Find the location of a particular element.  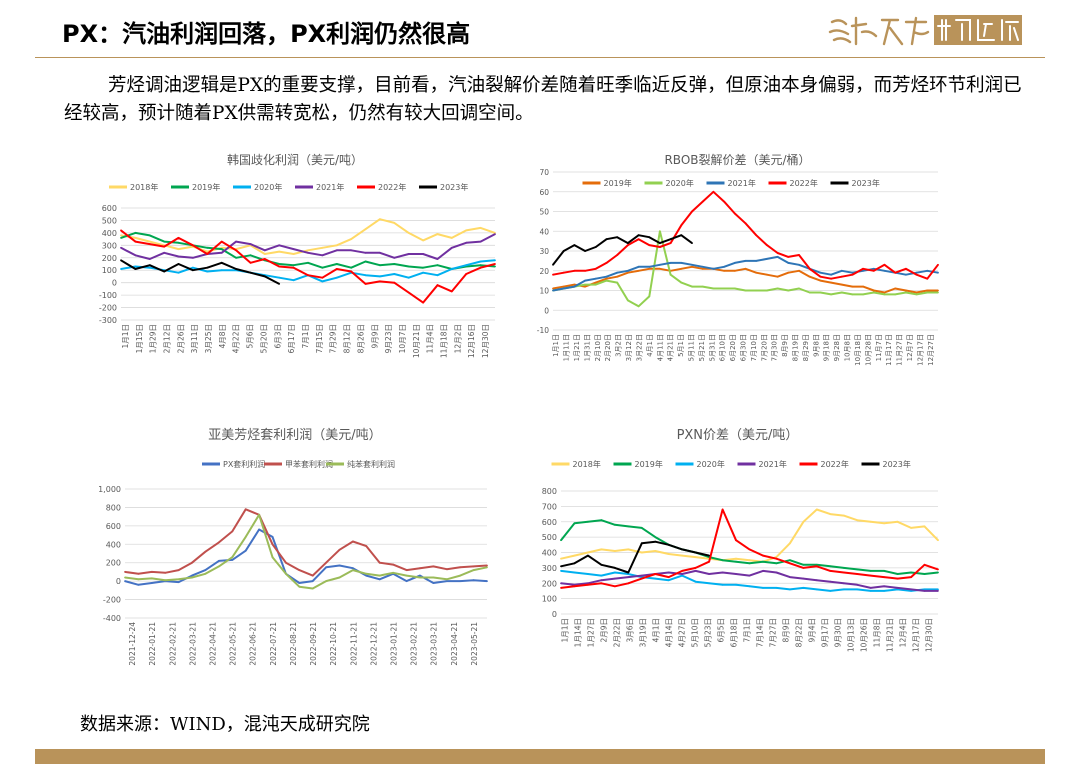

x-tick-label: 7月1日 is located at coordinates (305, 336).